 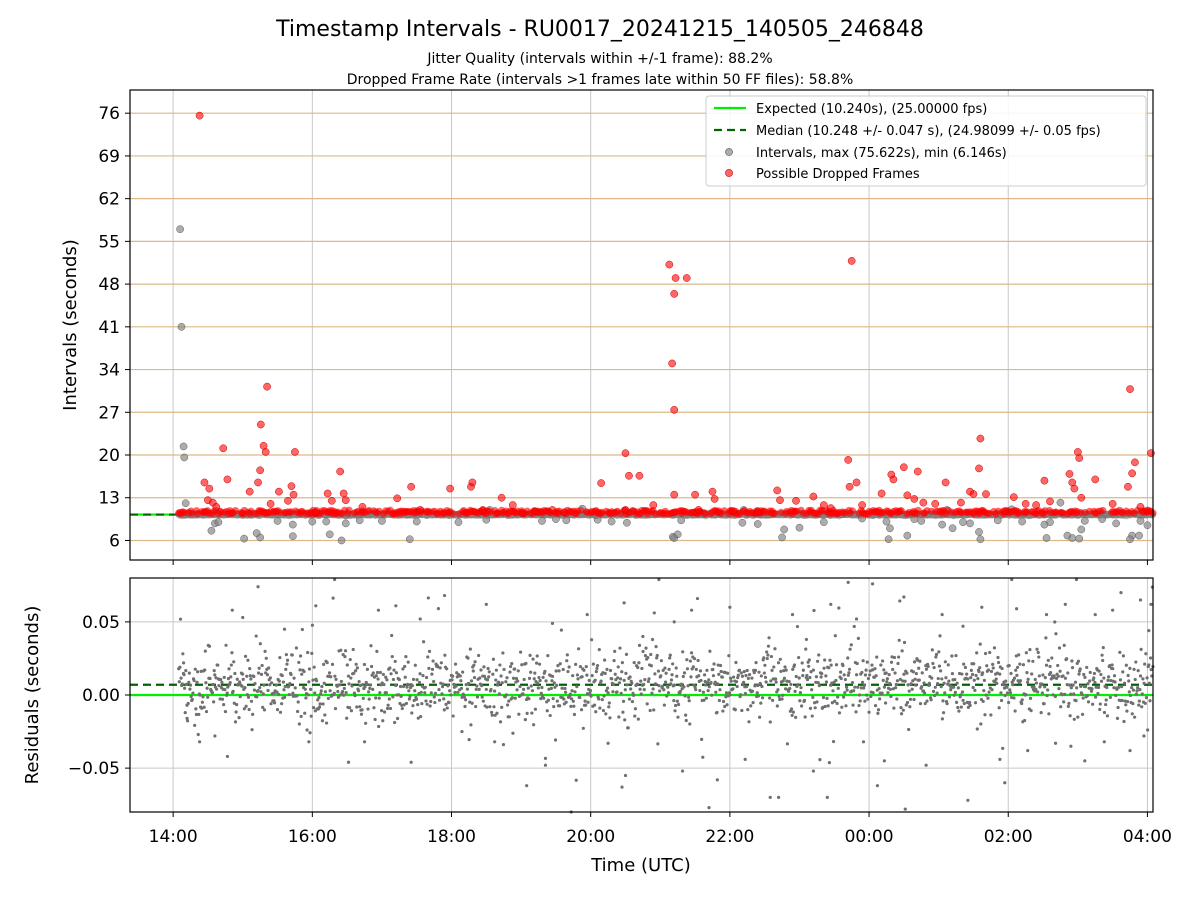 What do you see at coordinates (926, 141) in the screenshot?
I see `legend-box` at bounding box center [926, 141].